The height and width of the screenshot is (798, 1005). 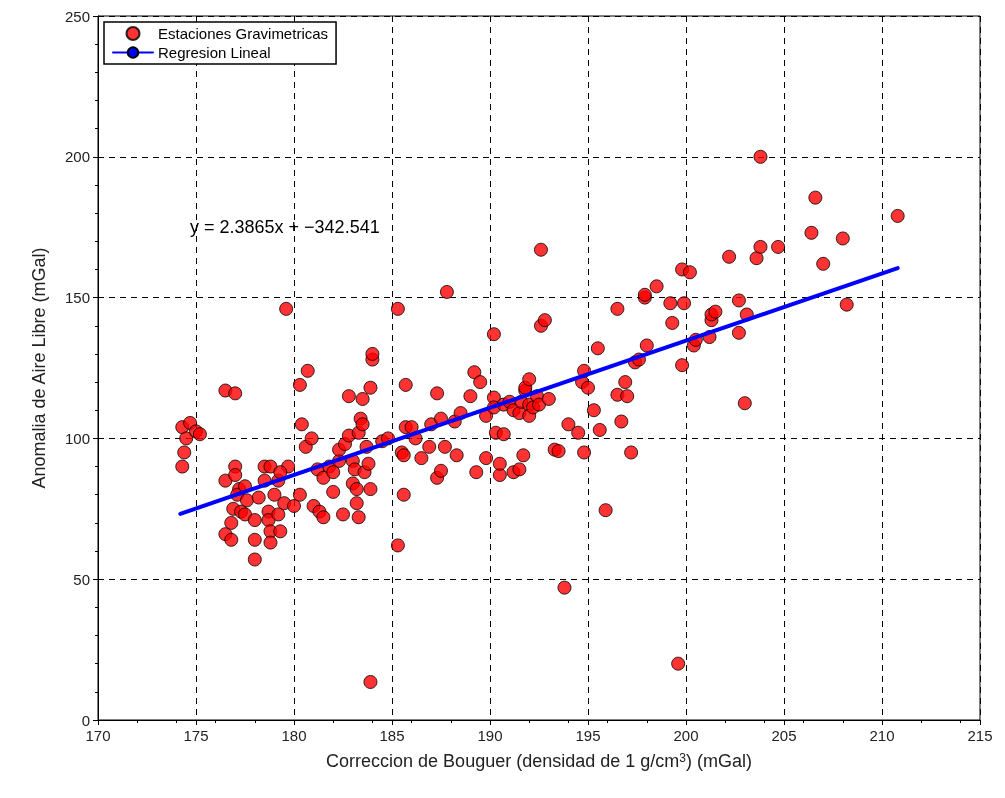 What do you see at coordinates (294, 735) in the screenshot?
I see `x-tick-label: 180` at bounding box center [294, 735].